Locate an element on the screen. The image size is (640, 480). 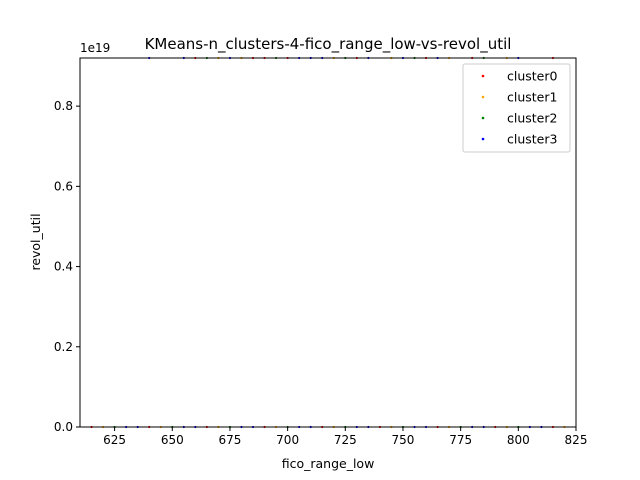
x-tick-label-0: 625 is located at coordinates (114, 440).